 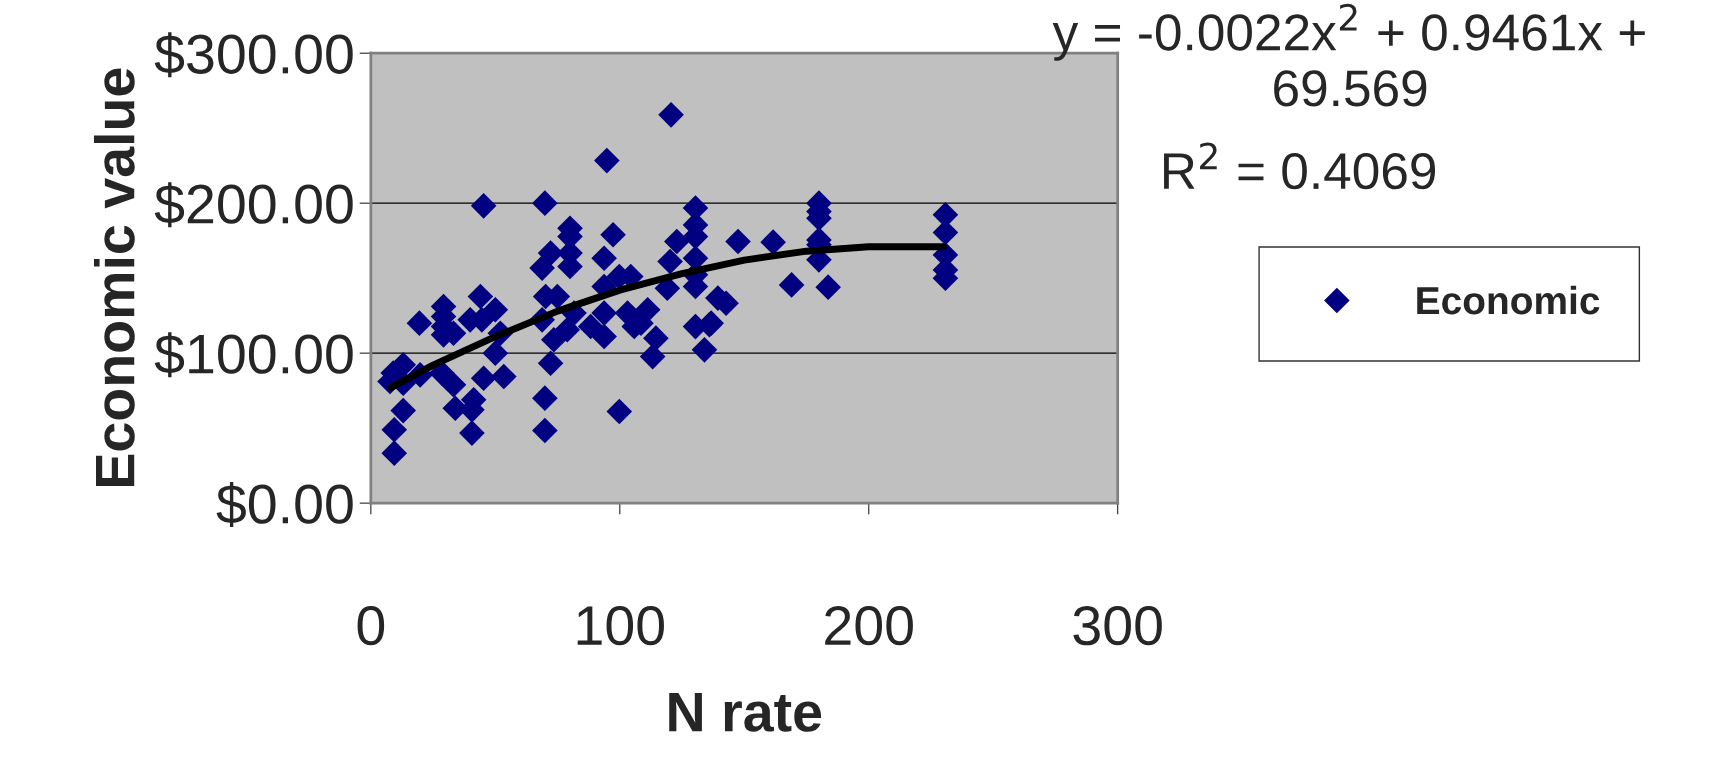 I want to click on x-tick-label: 200, so click(x=869, y=625).